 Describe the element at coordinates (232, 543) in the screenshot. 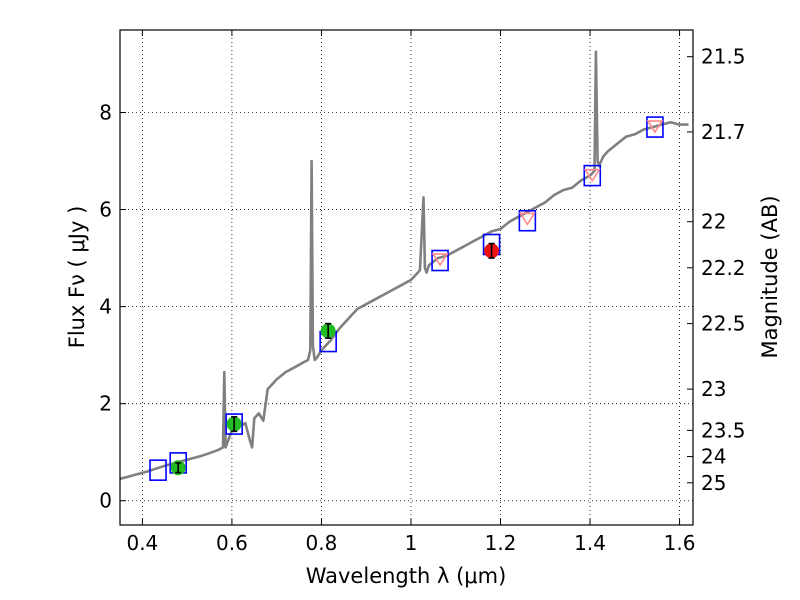

I see `x-tick-label: 0.6` at that location.